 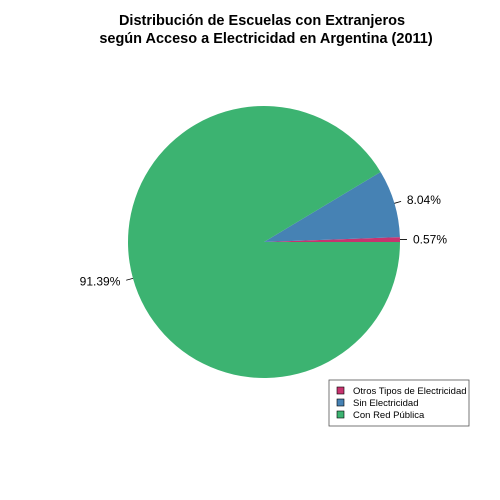 What do you see at coordinates (410, 391) in the screenshot?
I see `legend-label-0: Otros Tipos de Electricidad` at bounding box center [410, 391].